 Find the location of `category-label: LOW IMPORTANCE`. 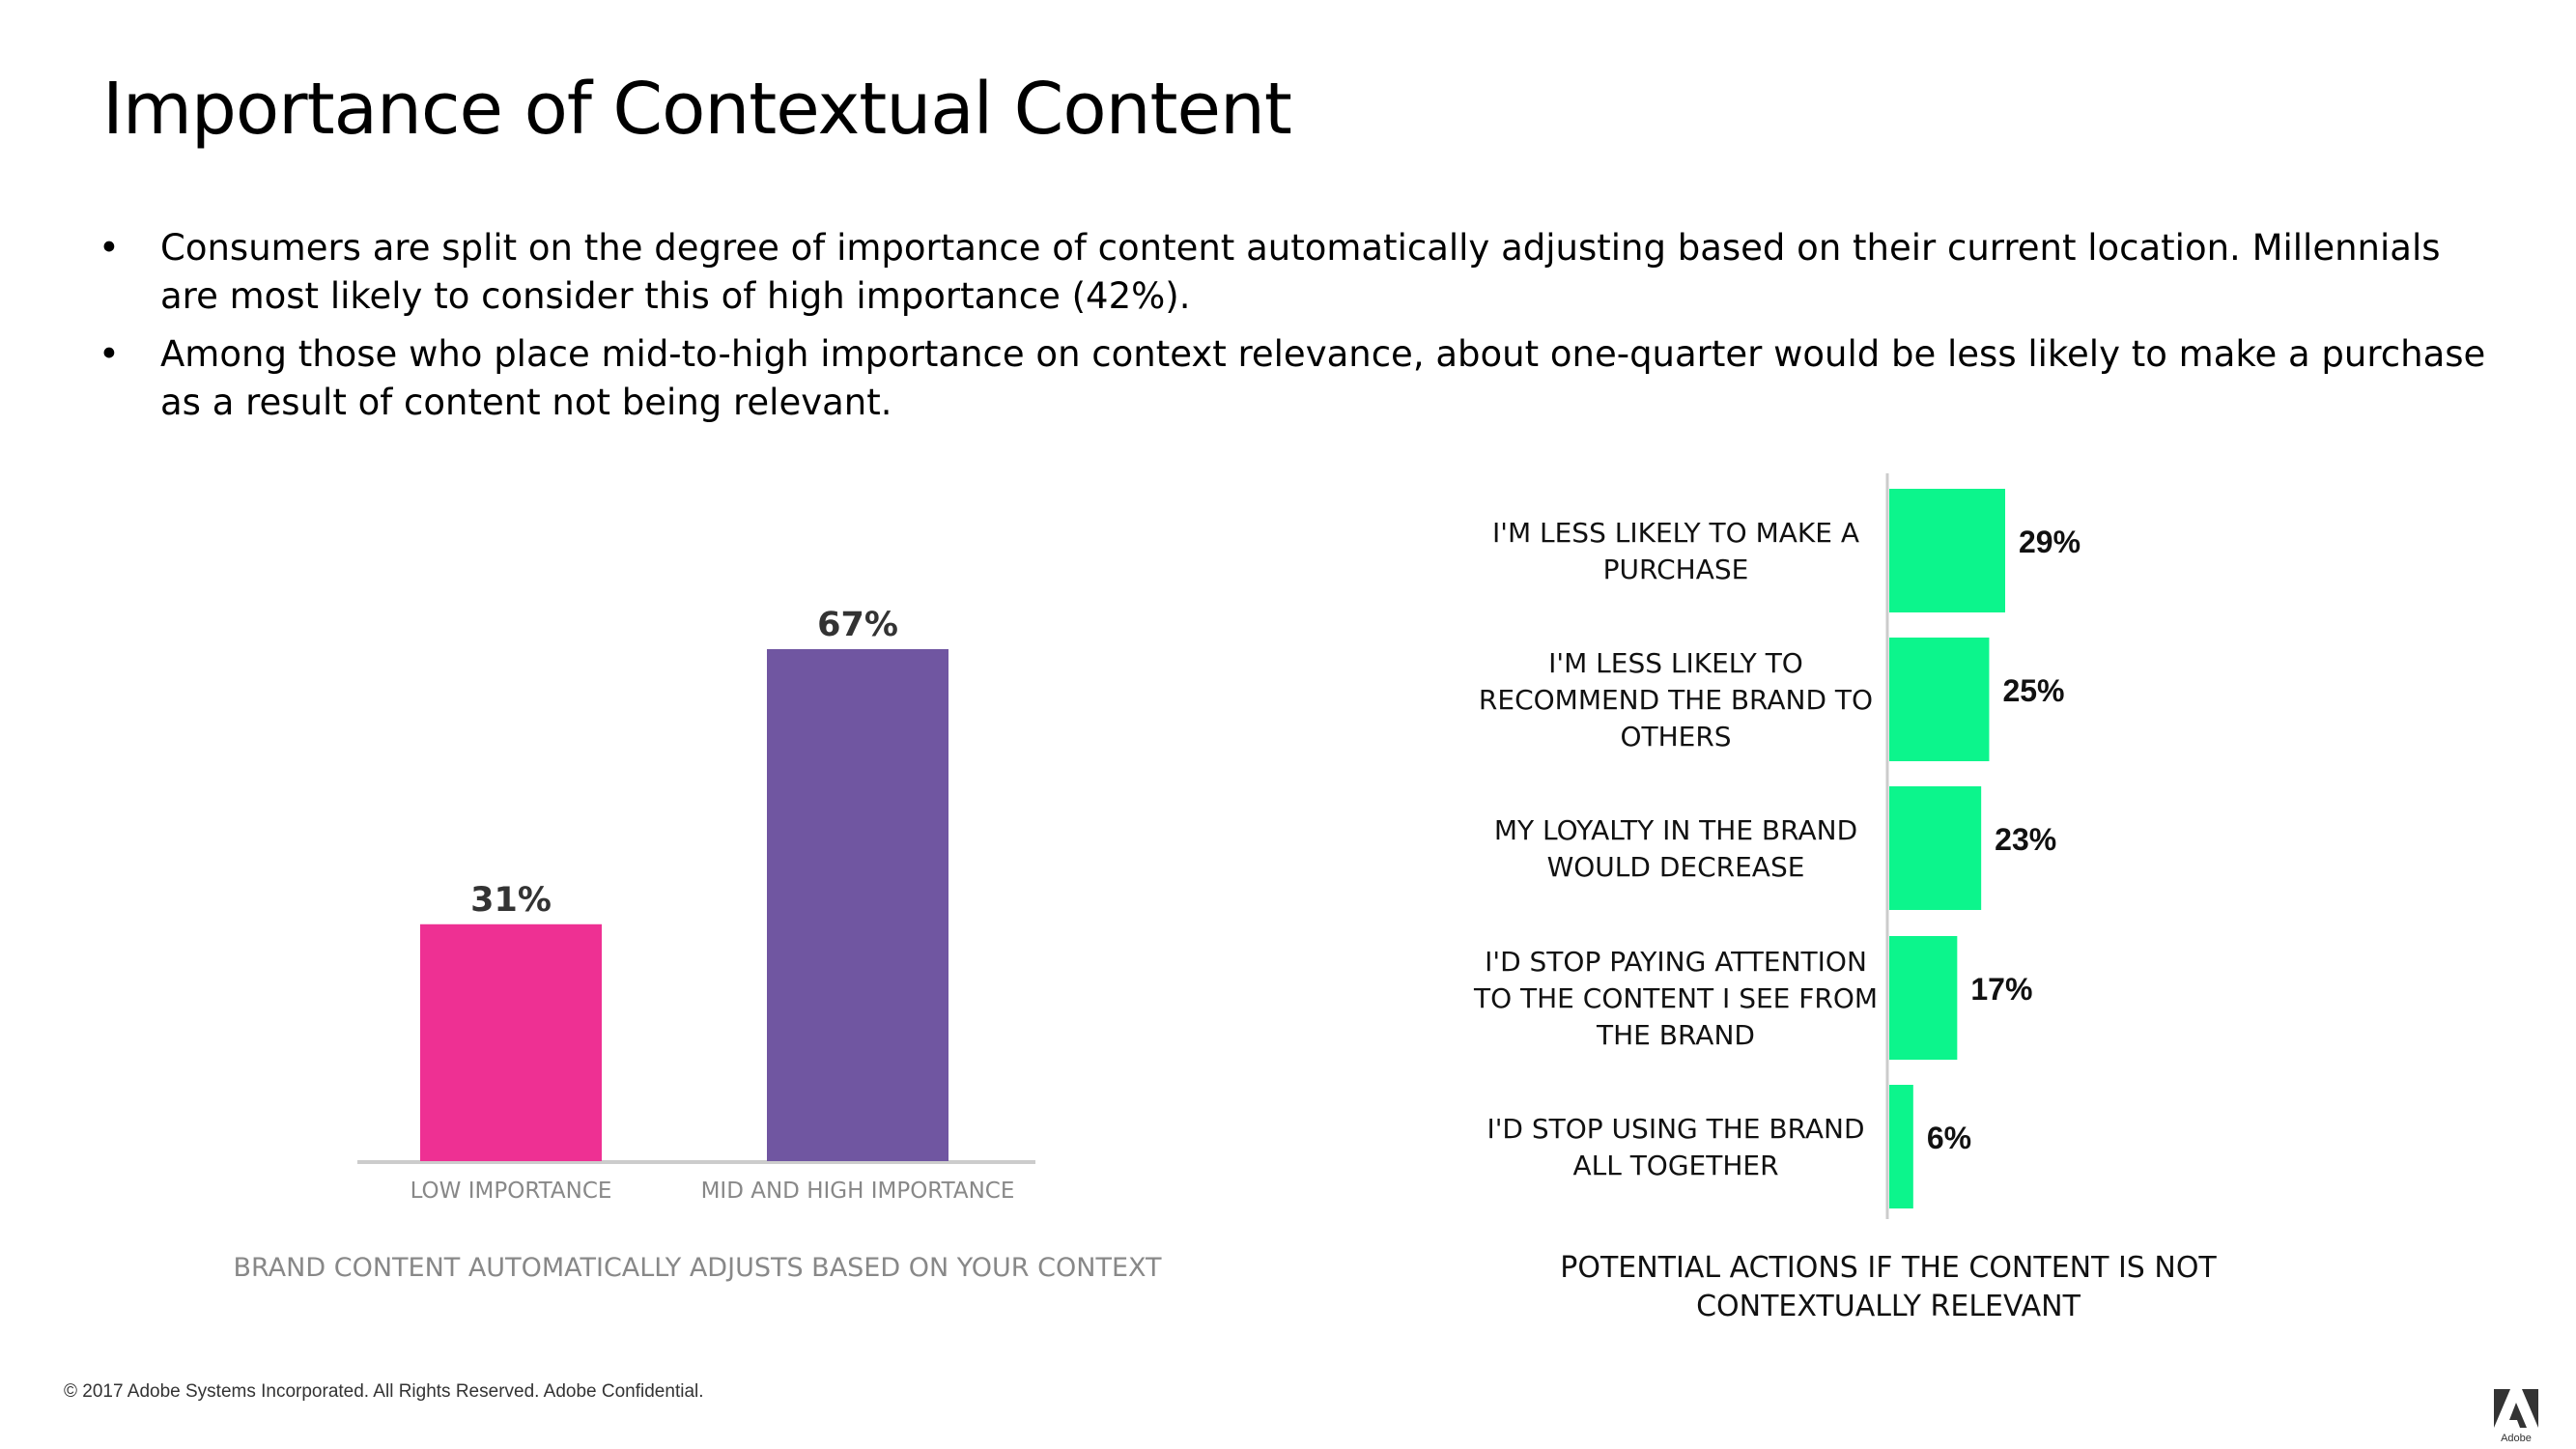

category-label: LOW IMPORTANCE is located at coordinates (511, 1191).